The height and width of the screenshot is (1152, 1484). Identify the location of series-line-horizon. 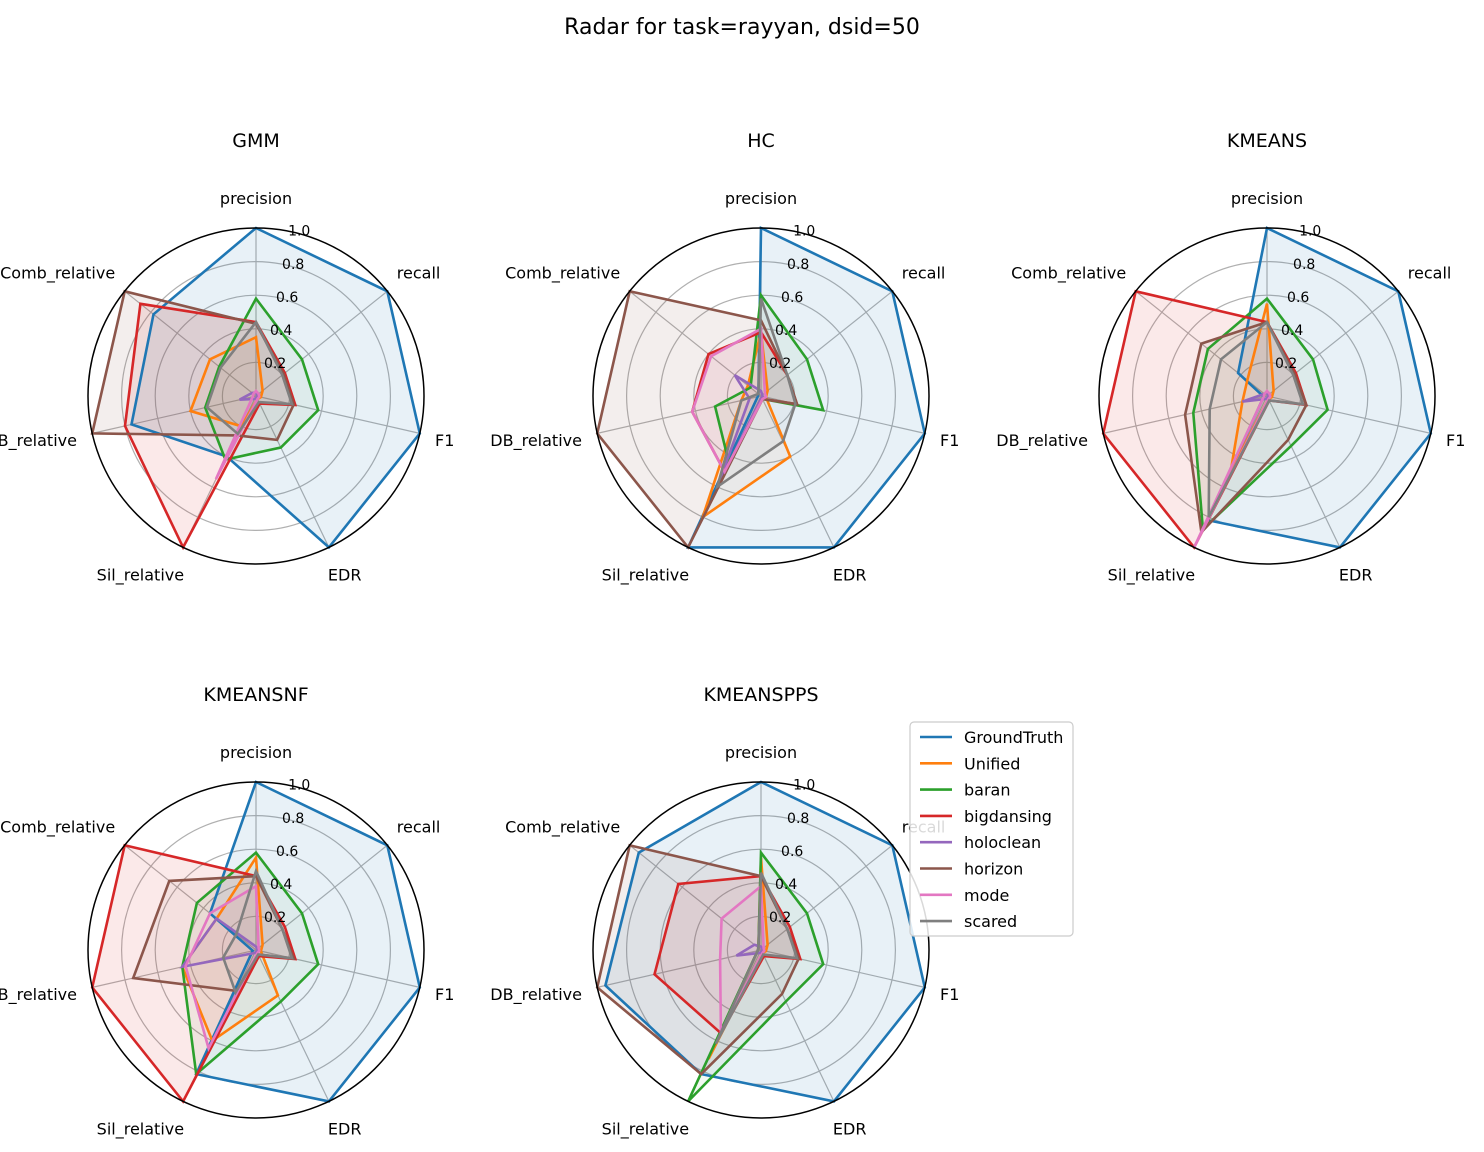
(193, 365).